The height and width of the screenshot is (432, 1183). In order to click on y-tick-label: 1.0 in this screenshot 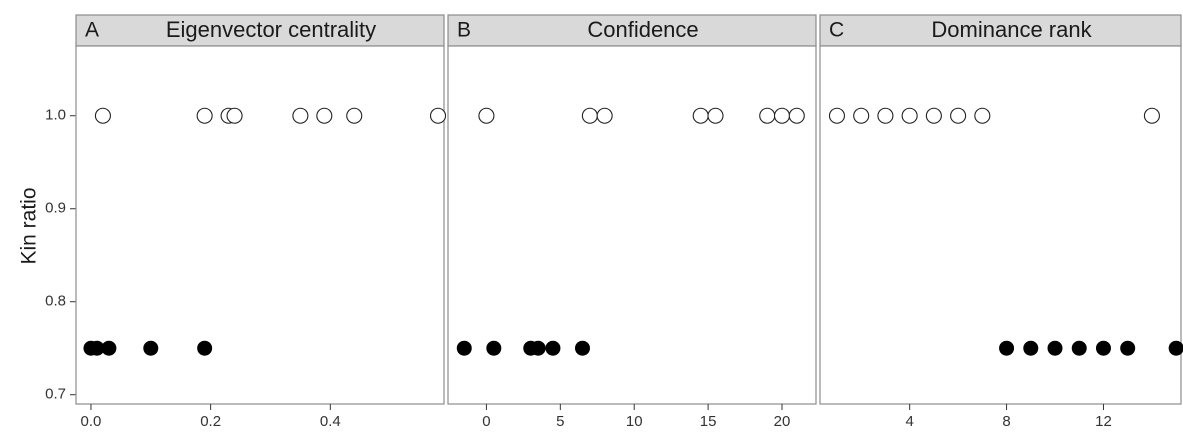, I will do `click(55, 115)`.